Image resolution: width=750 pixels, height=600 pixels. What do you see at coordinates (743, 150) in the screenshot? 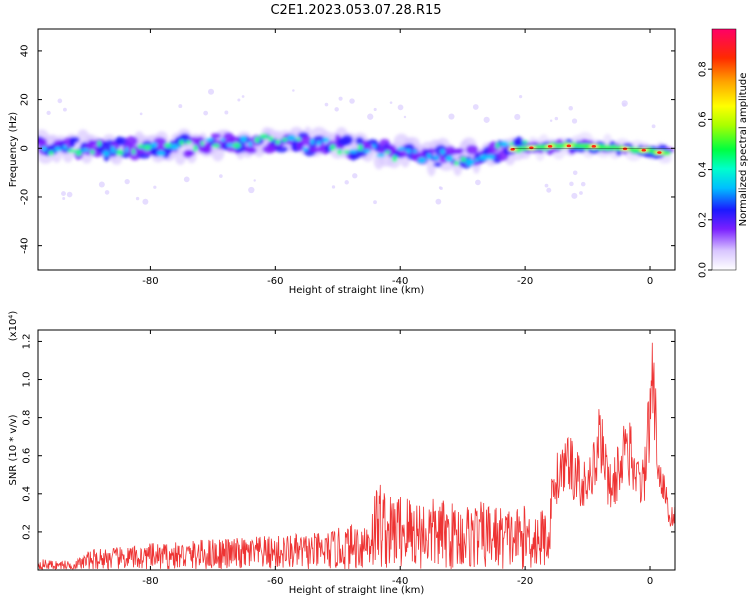
I see `colorbar-label: Normalized spectral amplitude` at bounding box center [743, 150].